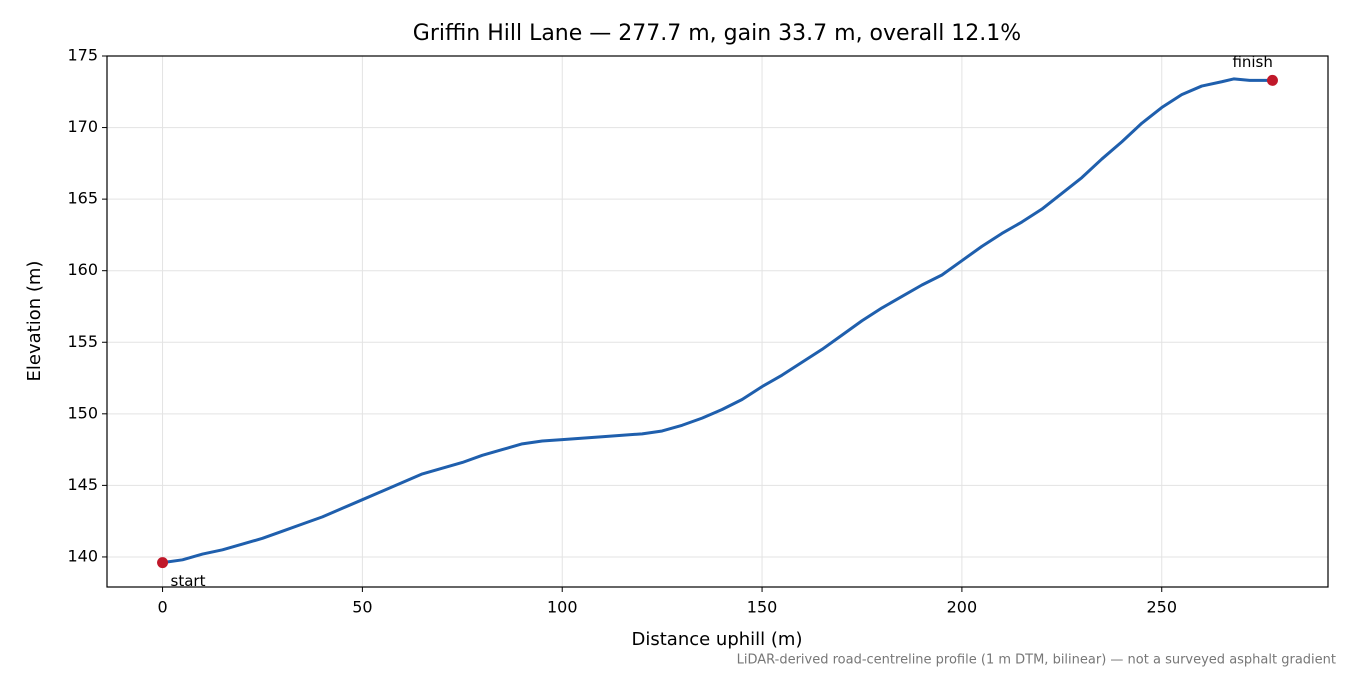  I want to click on x-tick-label: 100, so click(562, 607).